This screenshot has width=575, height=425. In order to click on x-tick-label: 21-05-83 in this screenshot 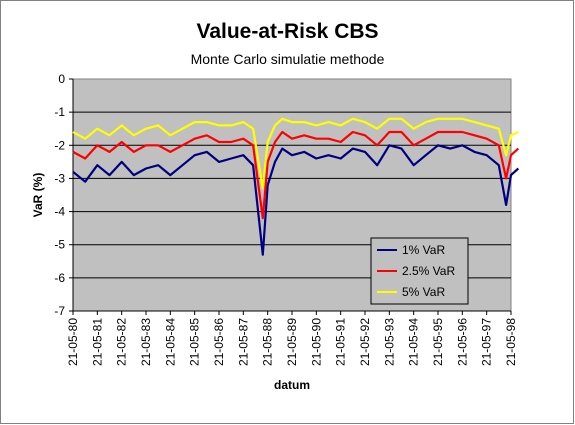, I will do `click(146, 342)`.